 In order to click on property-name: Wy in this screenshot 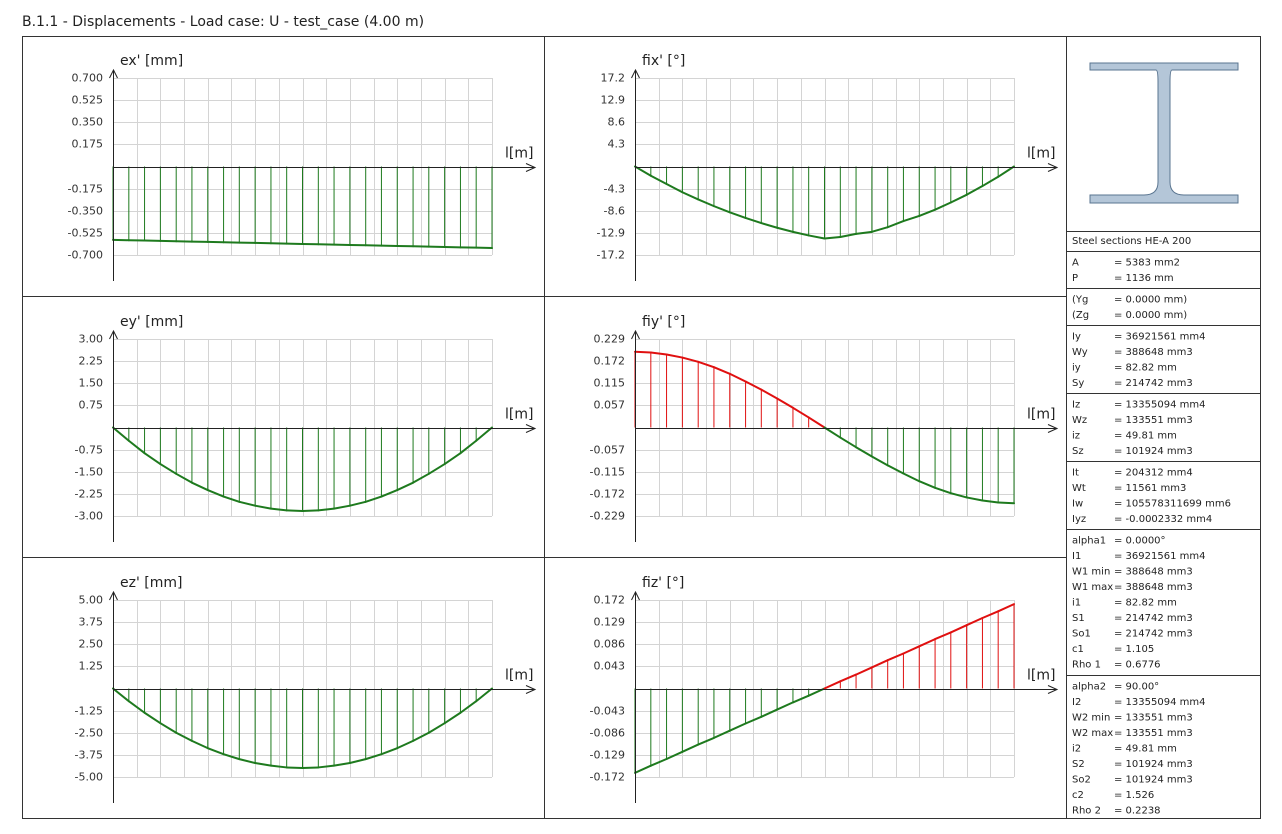, I will do `click(1080, 352)`.